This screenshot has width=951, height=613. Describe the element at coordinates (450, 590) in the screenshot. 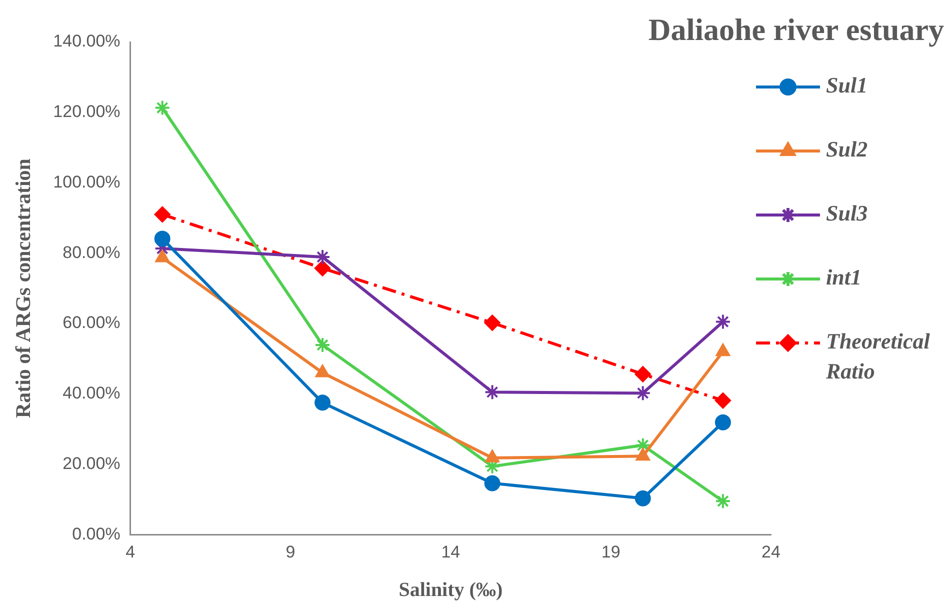

I see `x-axis-title: Salinity (‰)` at that location.